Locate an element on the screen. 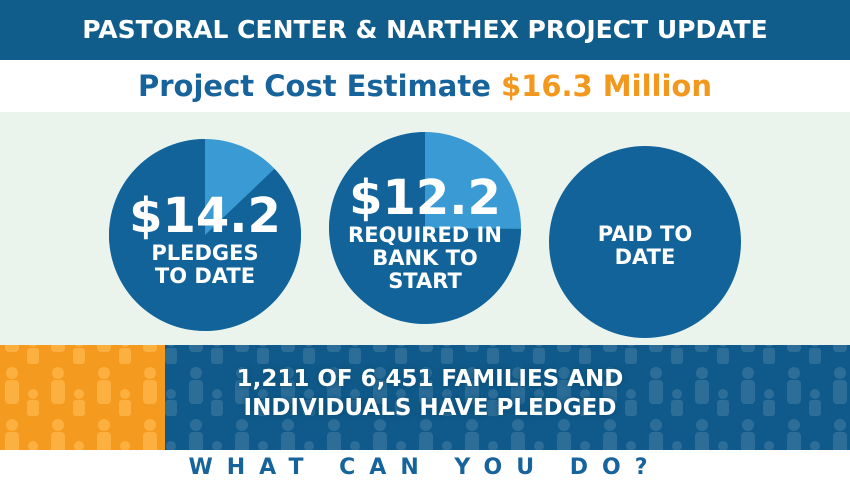 The height and width of the screenshot is (480, 850). circle-text: $12.2 REQUIRED IN BANK TO START is located at coordinates (425, 232).